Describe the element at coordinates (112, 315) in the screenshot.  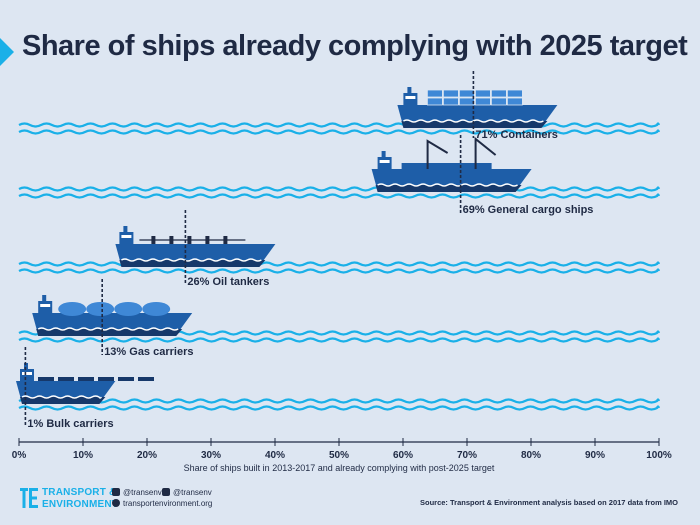
I see `gas-carrier-icon` at that location.